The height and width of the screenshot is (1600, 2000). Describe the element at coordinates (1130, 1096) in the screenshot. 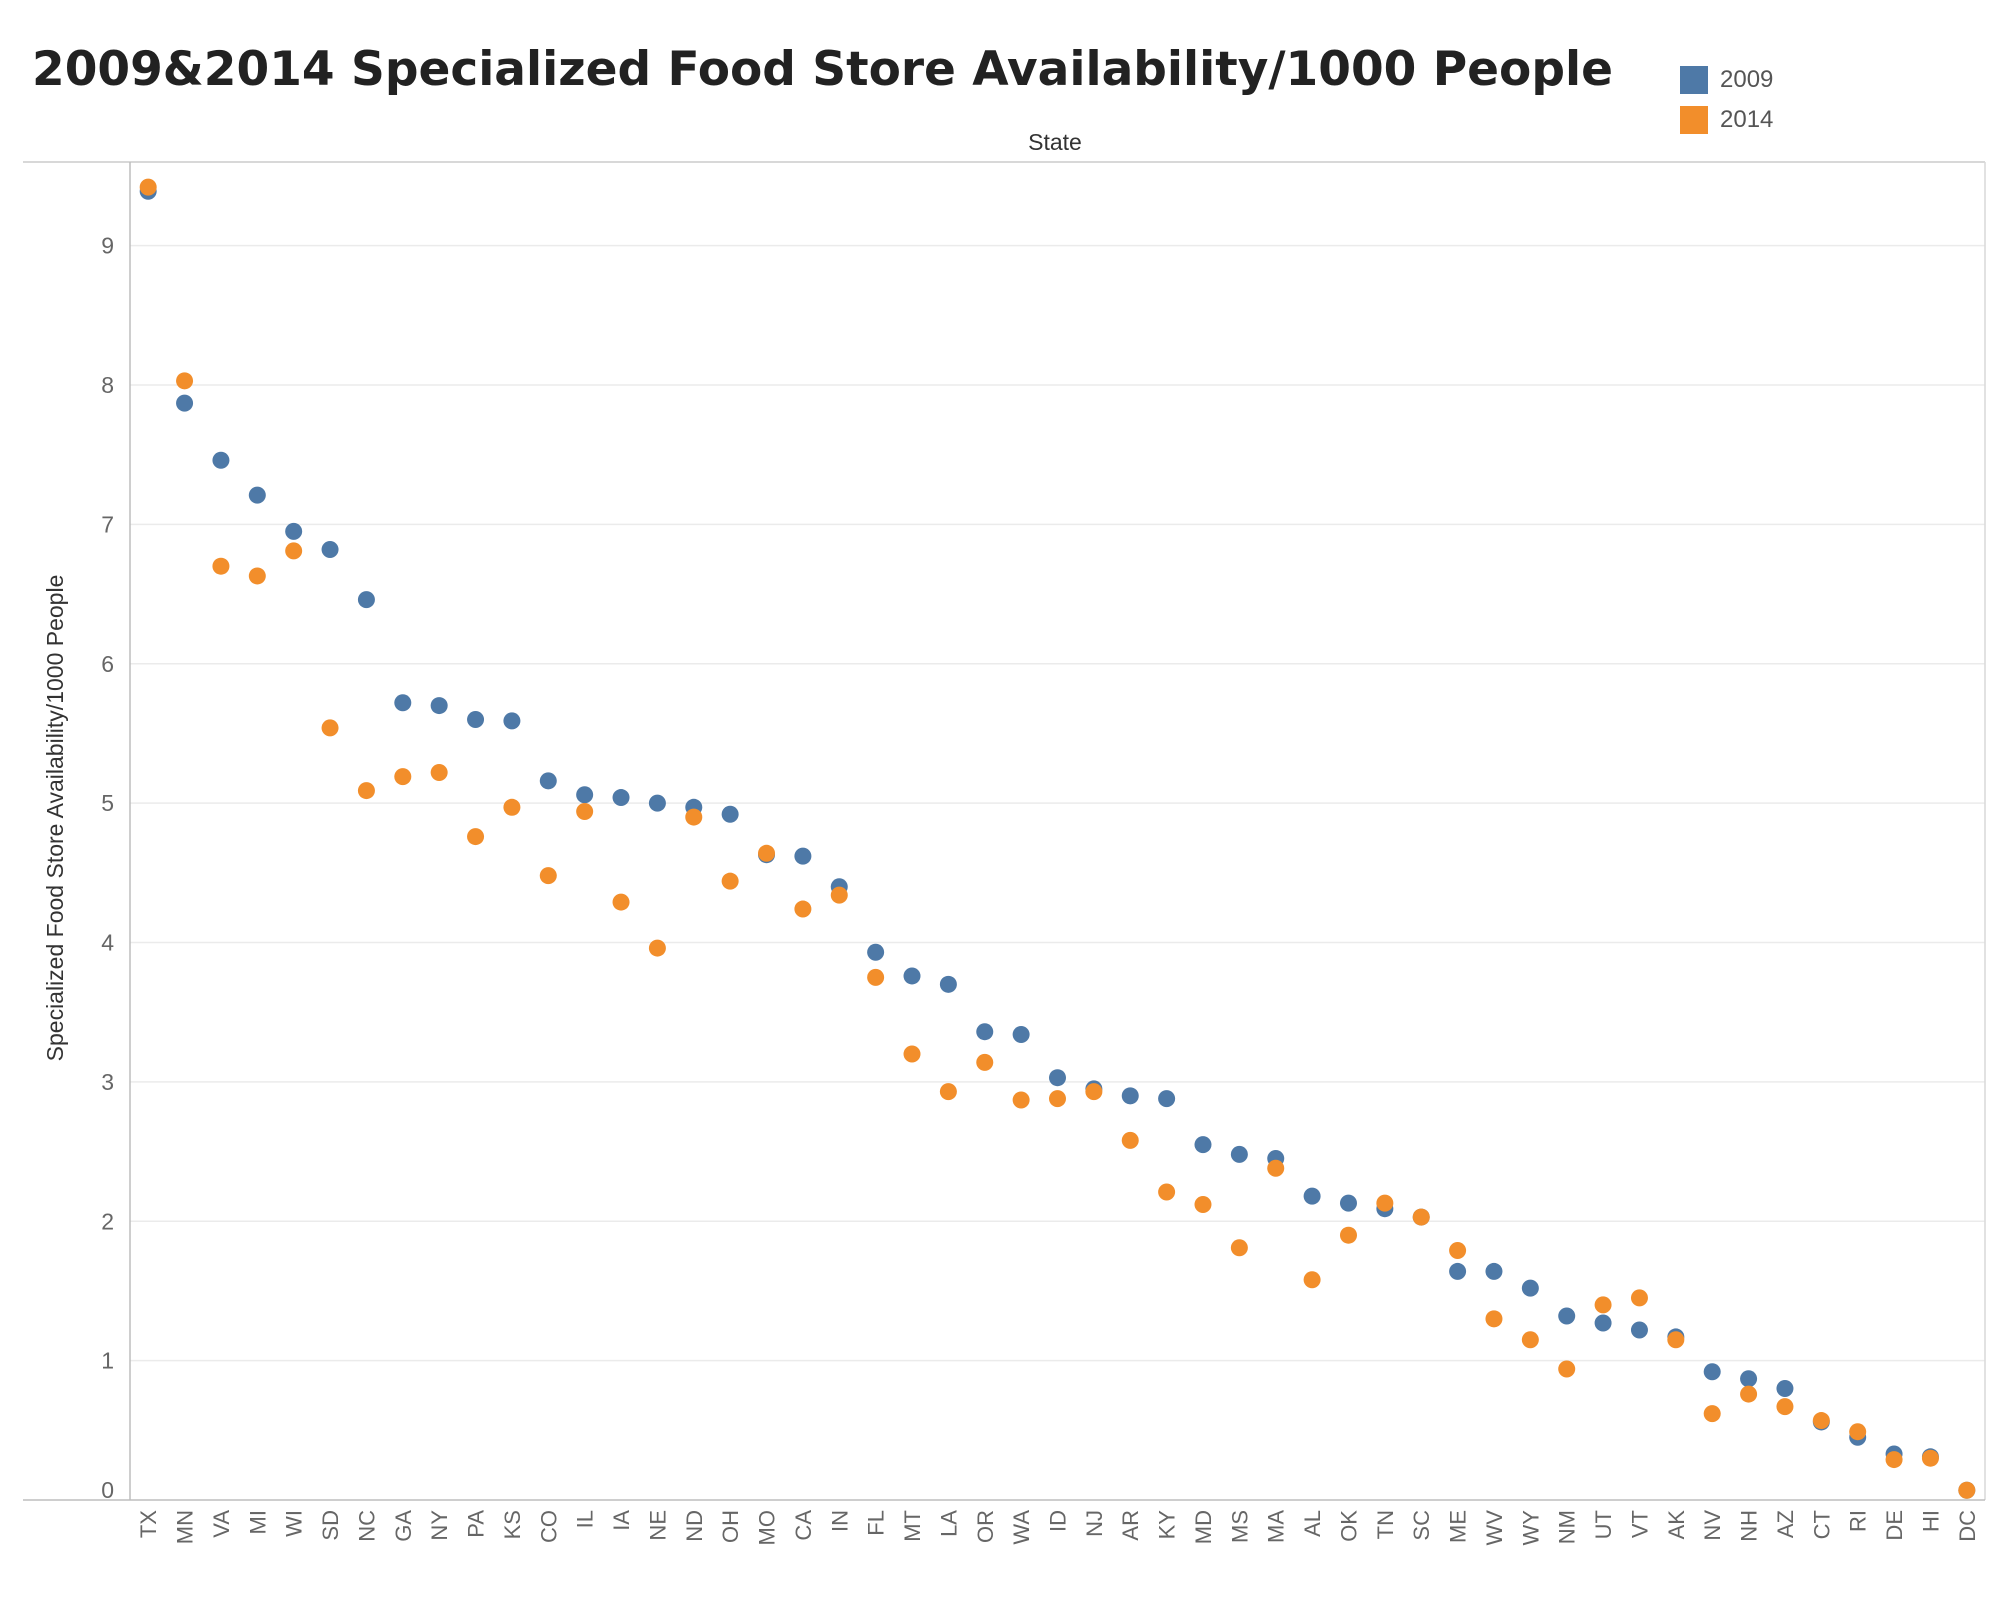

I see `point-2009-AR` at that location.